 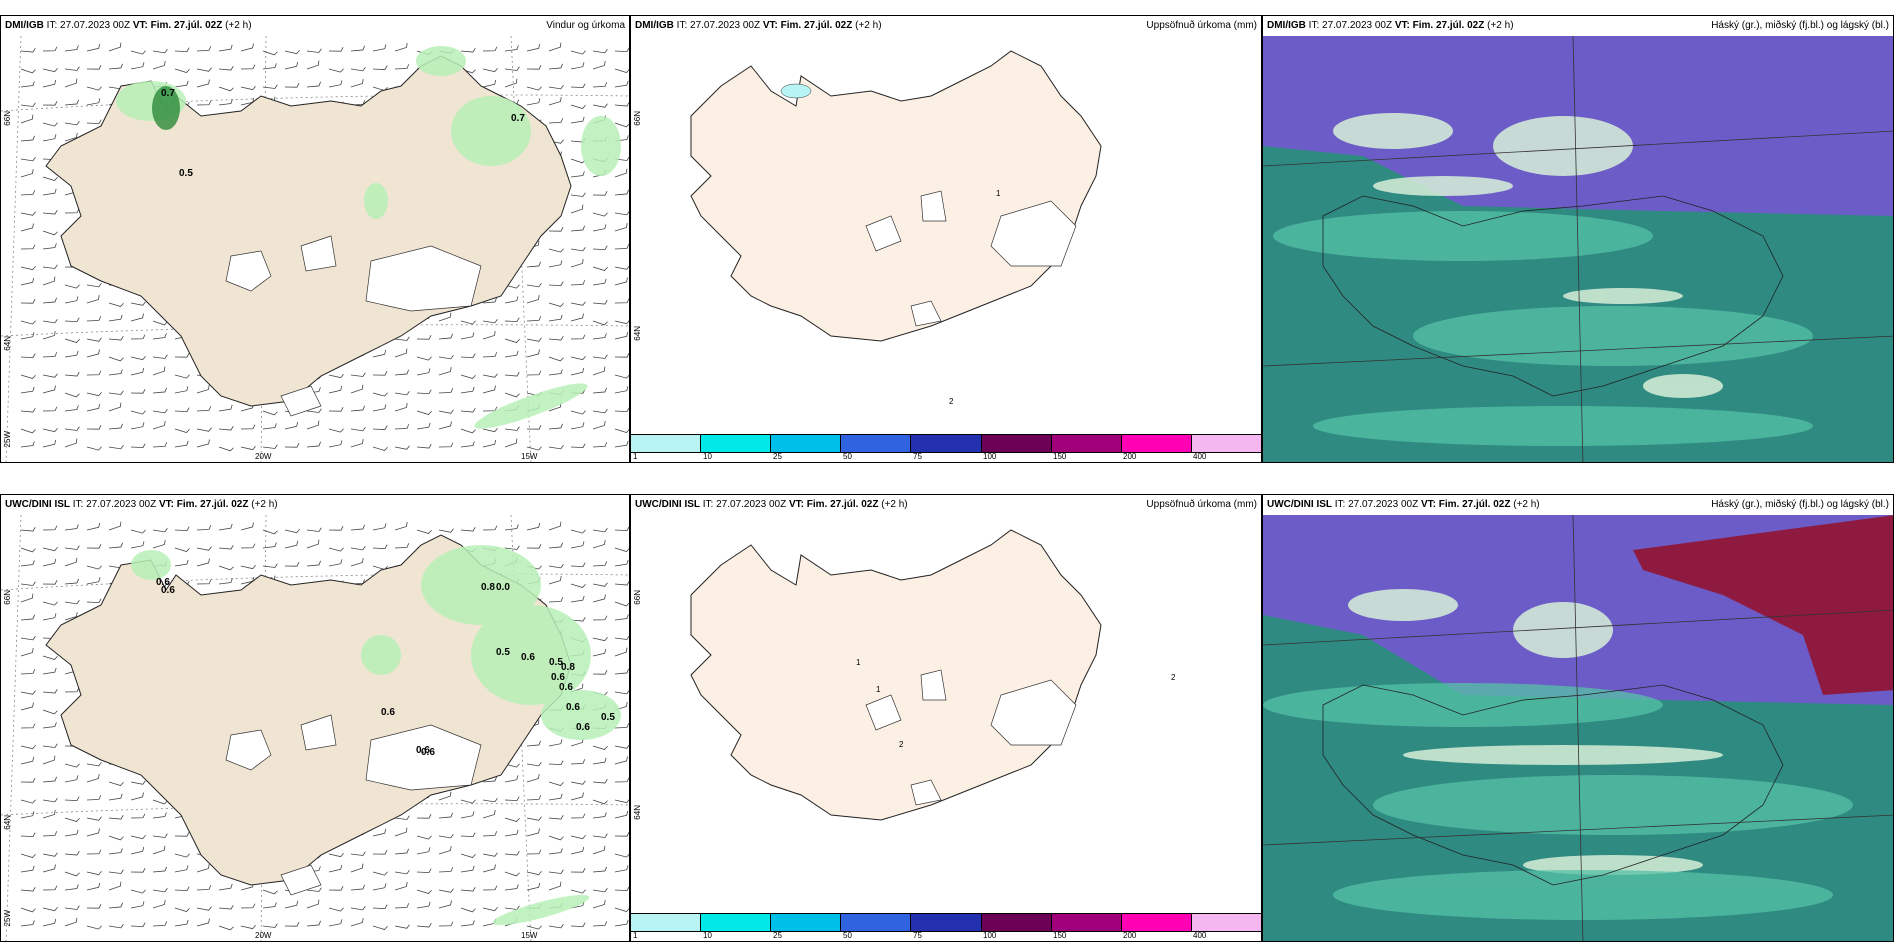 What do you see at coordinates (868, 25) in the screenshot?
I see `vt-suffix: (+2 h)` at bounding box center [868, 25].